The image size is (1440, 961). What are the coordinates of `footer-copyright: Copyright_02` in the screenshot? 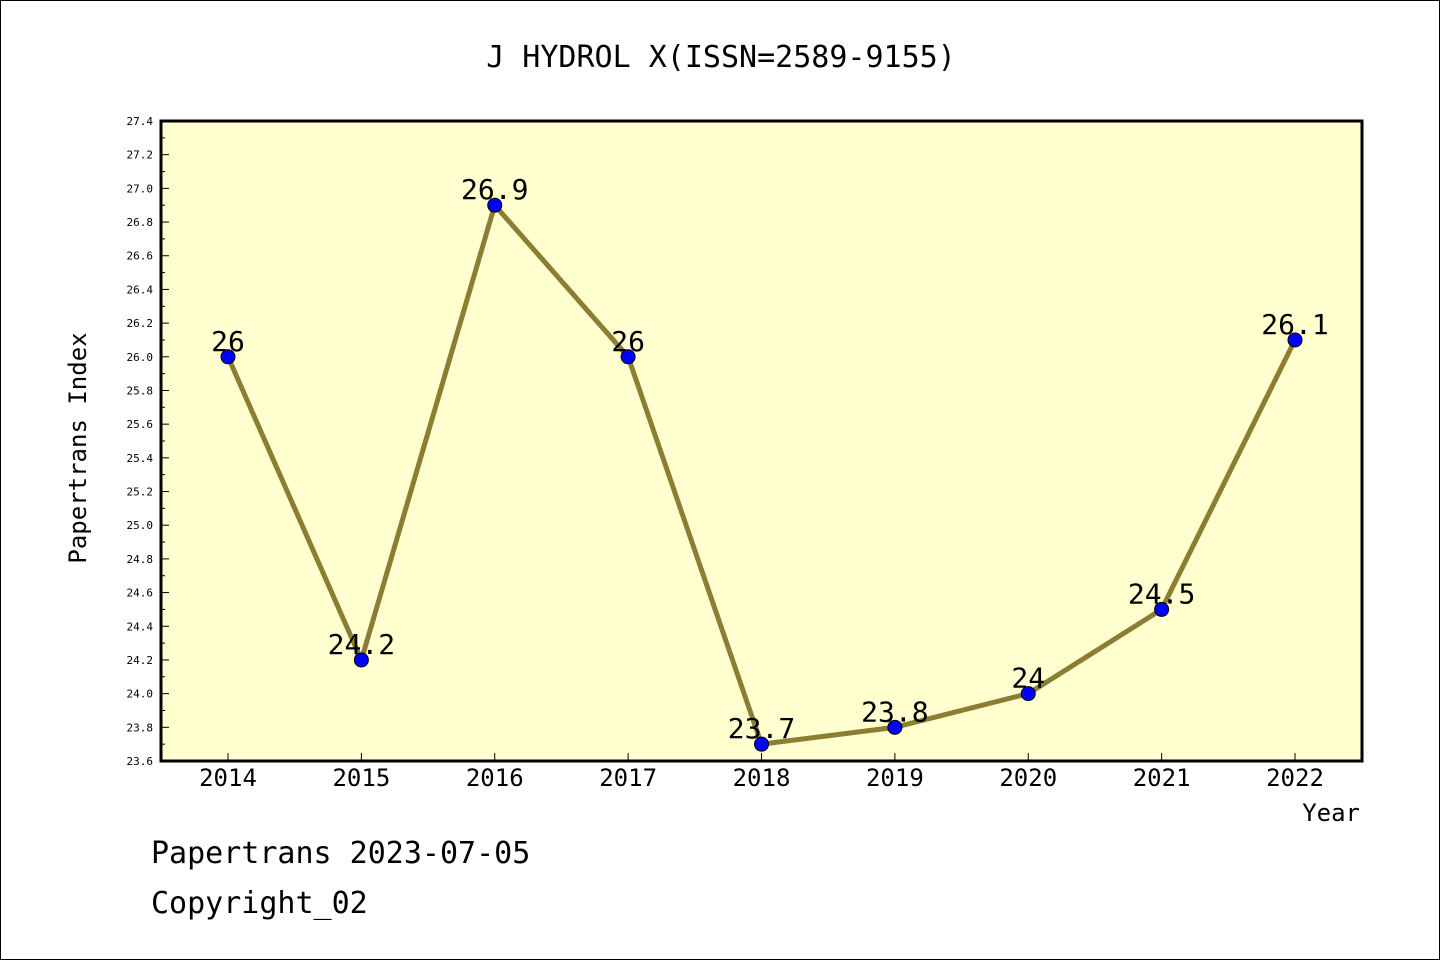 It's located at (259, 903).